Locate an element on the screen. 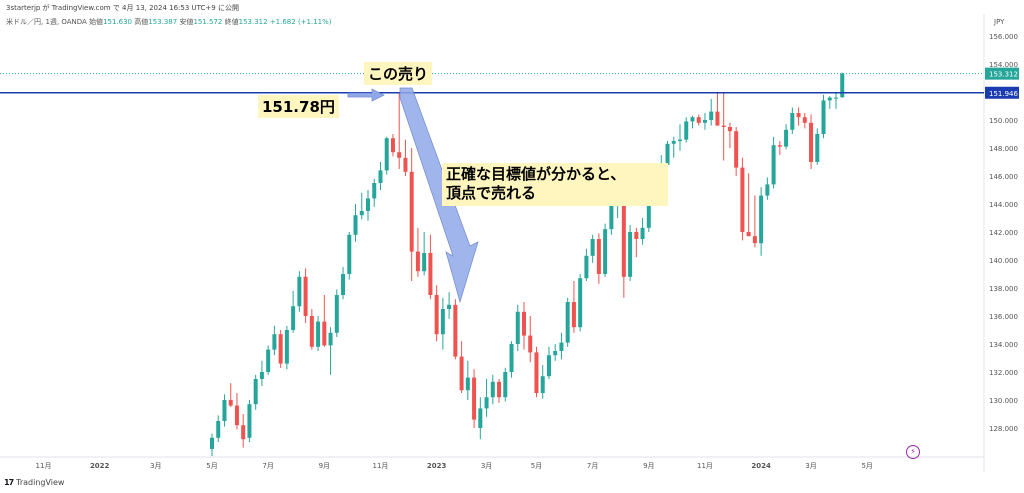  ohlc-open-value: 151.630 is located at coordinates (118, 22).